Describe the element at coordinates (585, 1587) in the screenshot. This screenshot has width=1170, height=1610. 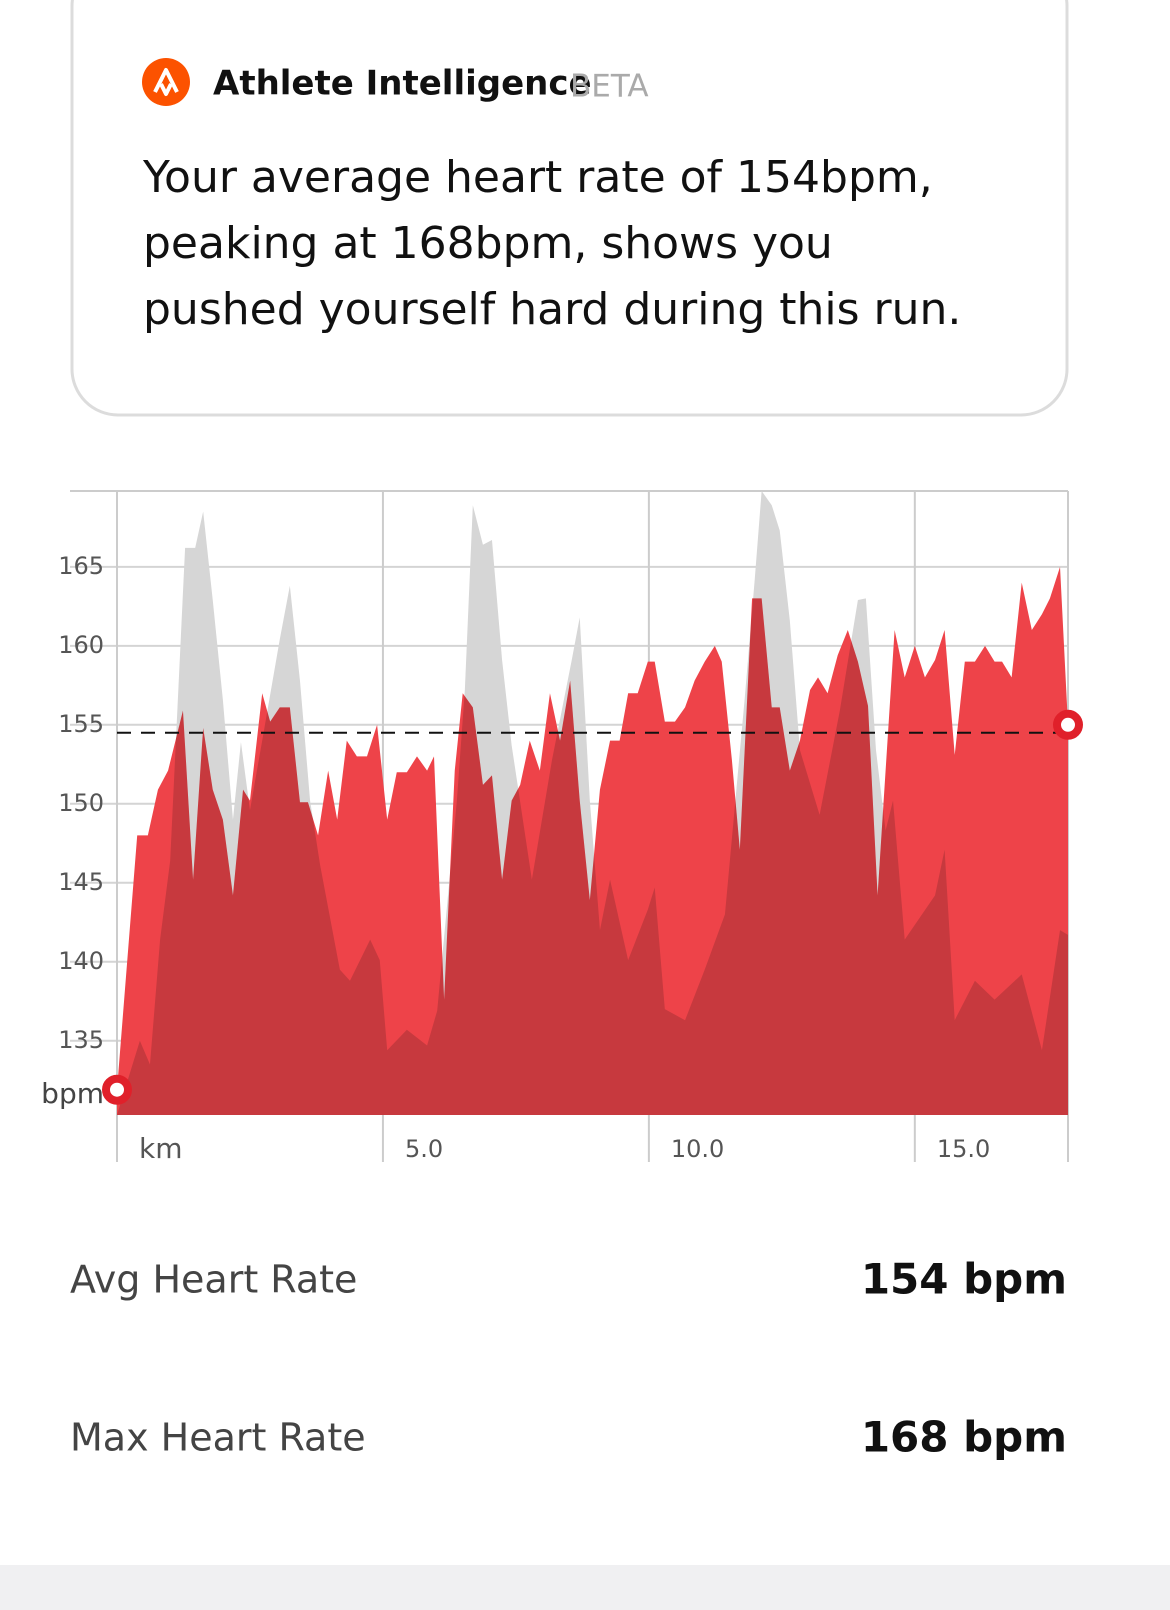
I see `bottom-bar` at that location.